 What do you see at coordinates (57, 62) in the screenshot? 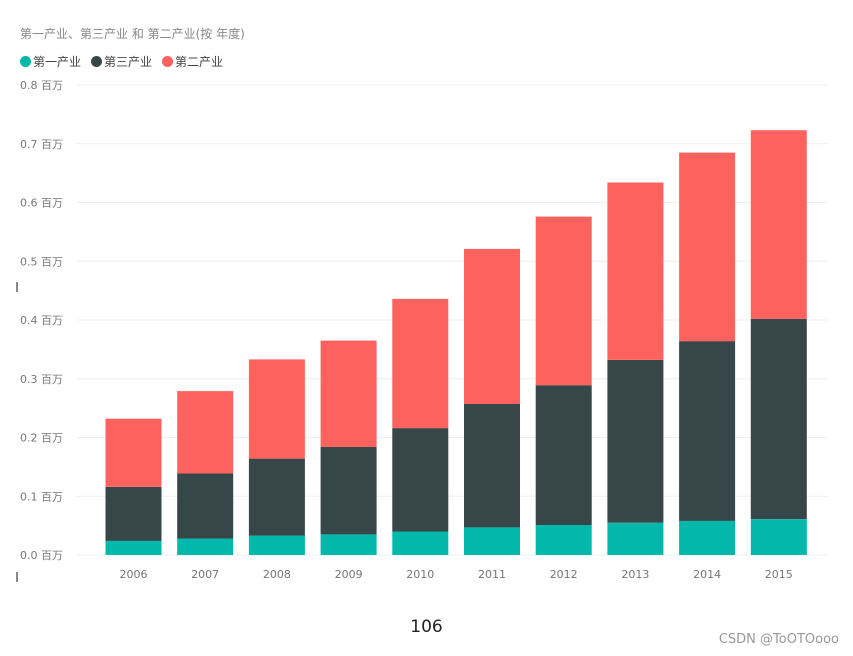
I see `legend-label-primary: 第一产业` at bounding box center [57, 62].